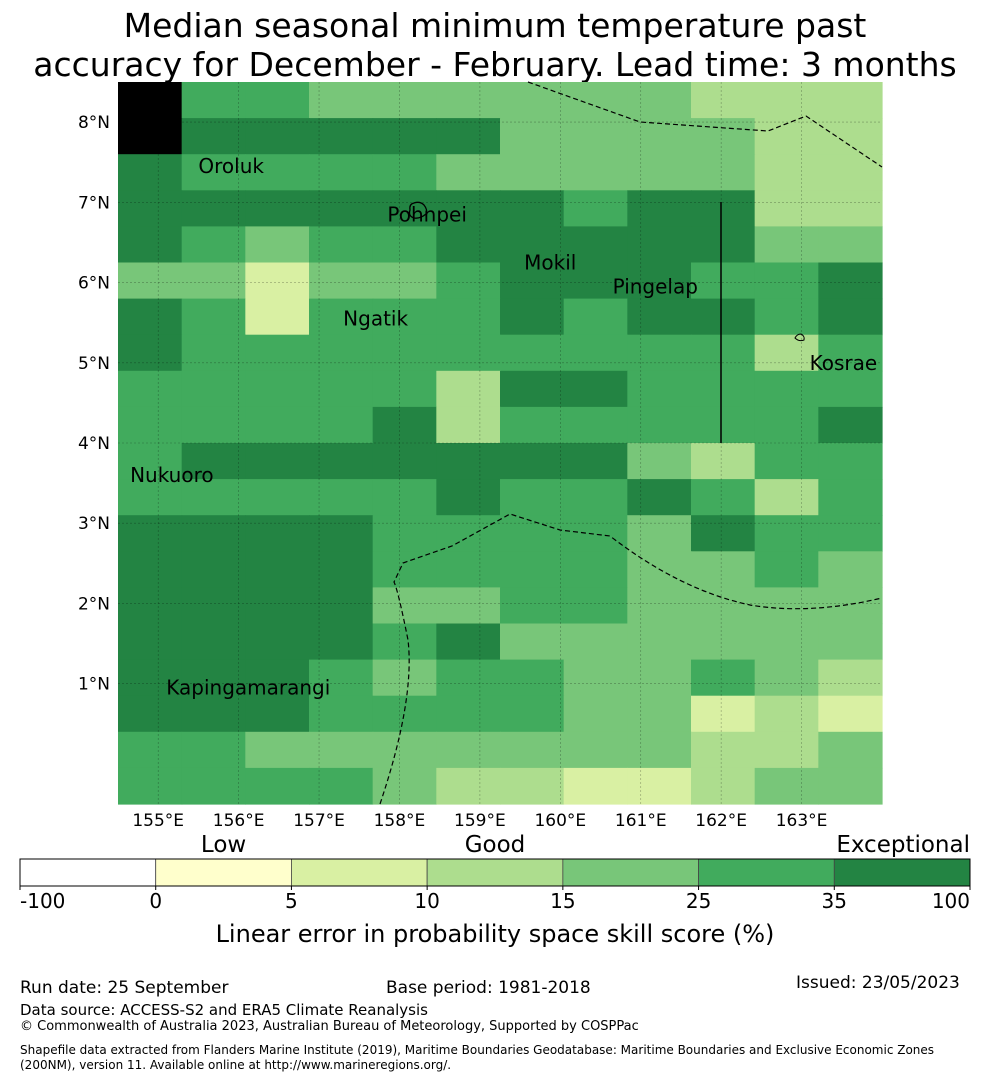 This screenshot has height=1080, width=990. What do you see at coordinates (721, 821) in the screenshot?
I see `lon-tick-label: 162°E` at bounding box center [721, 821].